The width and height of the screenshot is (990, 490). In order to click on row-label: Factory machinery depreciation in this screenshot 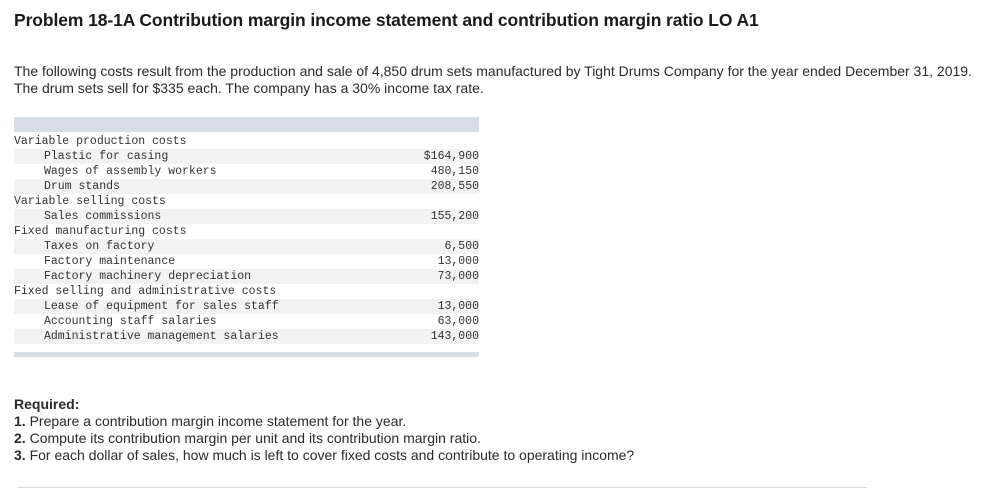, I will do `click(186, 276)`.